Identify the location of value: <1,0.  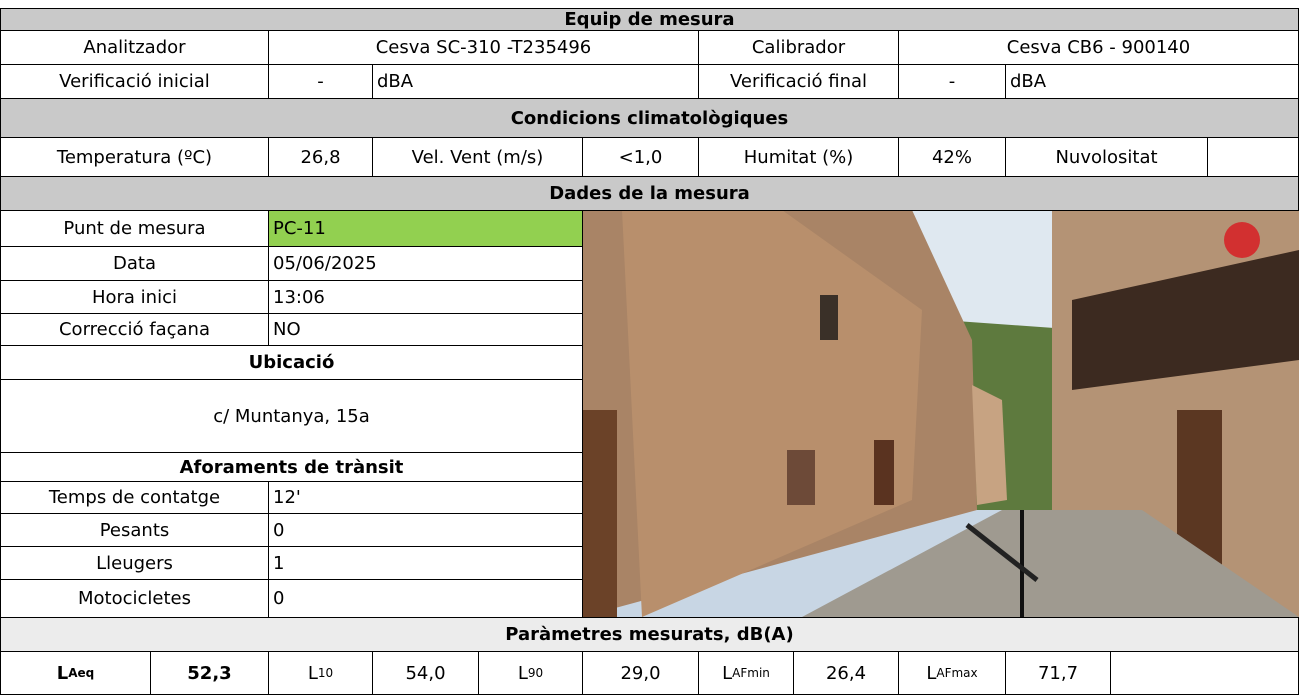
(640, 157).